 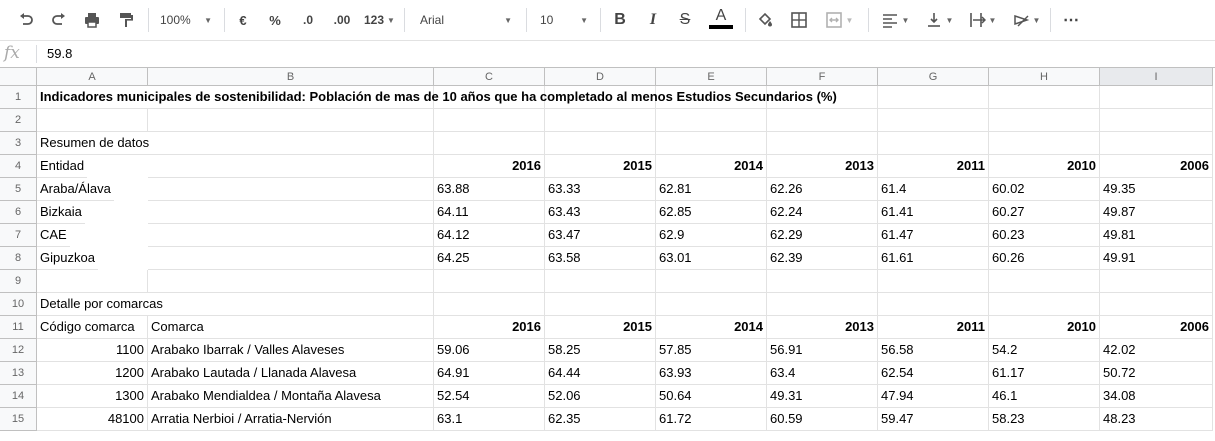 What do you see at coordinates (62, 166) in the screenshot?
I see `cell-a4: Entidad` at bounding box center [62, 166].